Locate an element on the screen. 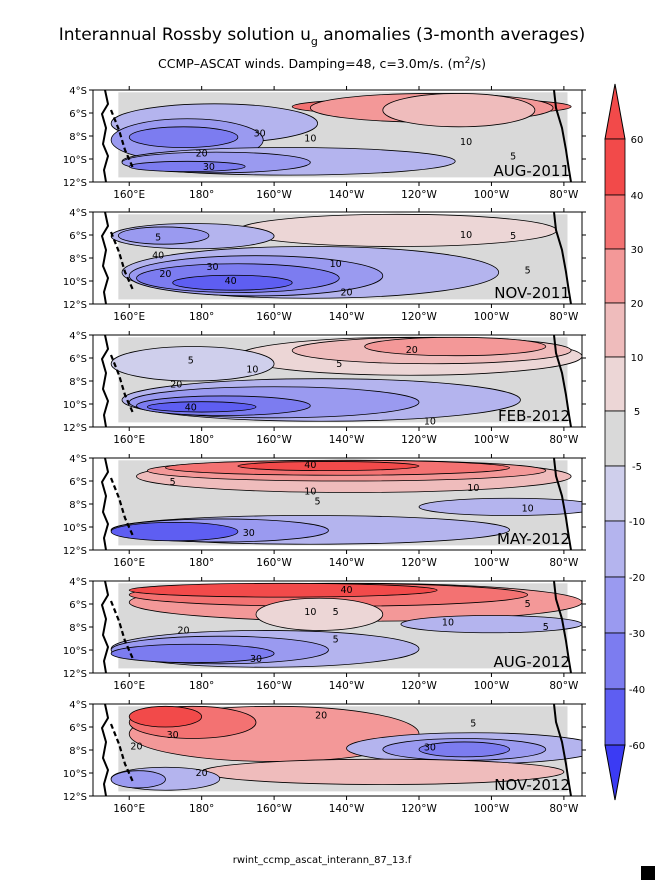  colorbar-label: 40 is located at coordinates (637, 196).